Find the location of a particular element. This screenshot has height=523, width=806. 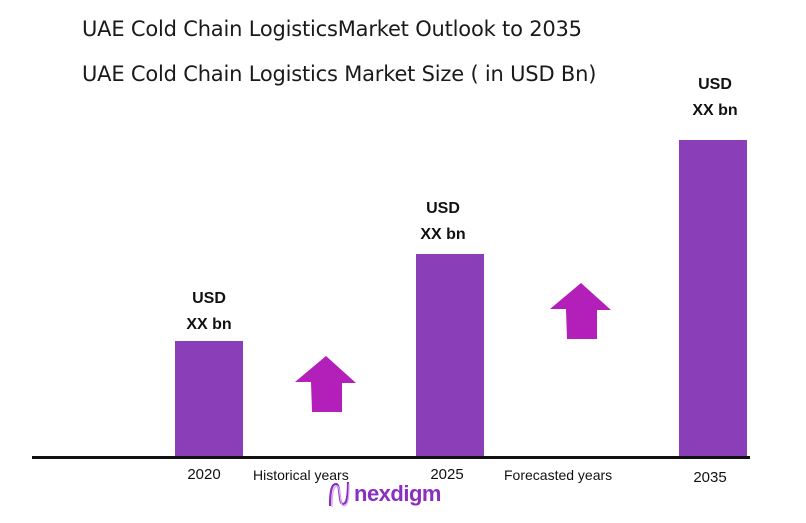

forecasted-years-label: Forecasted years is located at coordinates (558, 475).